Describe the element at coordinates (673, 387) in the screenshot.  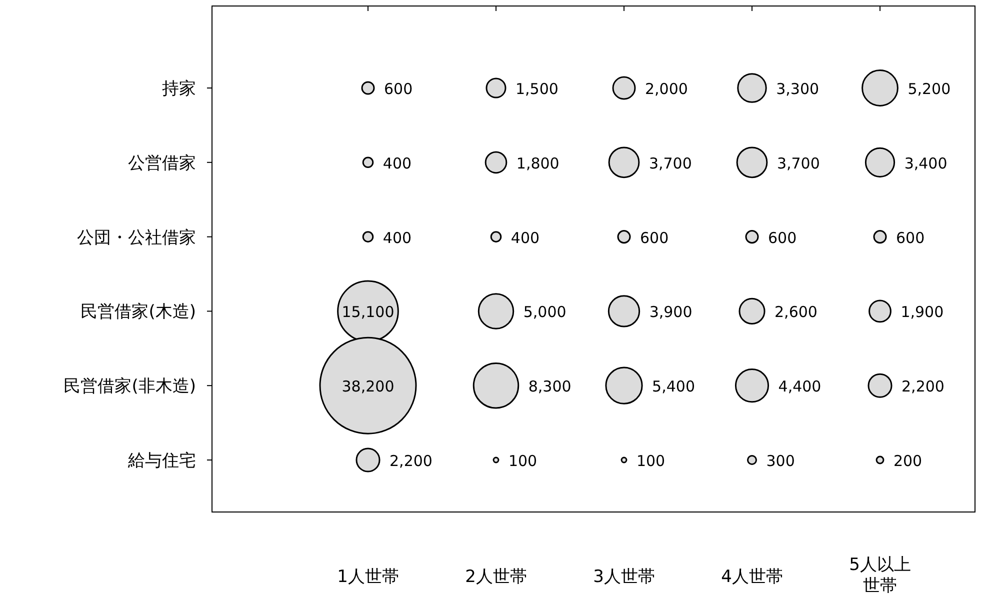
I see `data-label: 5,400` at that location.